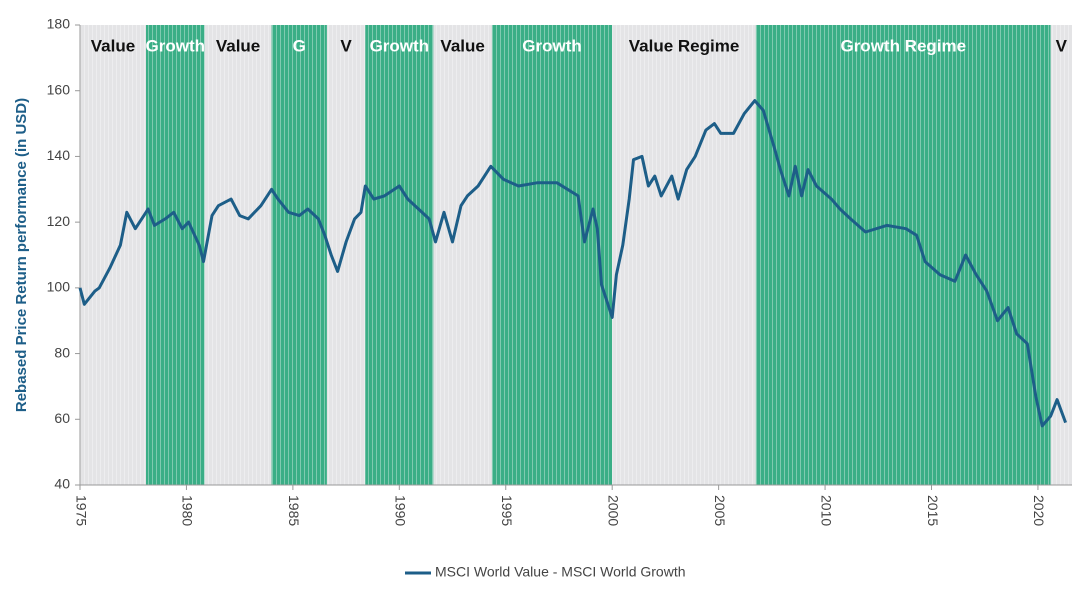 The width and height of the screenshot is (1080, 603). What do you see at coordinates (188, 510) in the screenshot?
I see `x-tick-label: 1980` at bounding box center [188, 510].